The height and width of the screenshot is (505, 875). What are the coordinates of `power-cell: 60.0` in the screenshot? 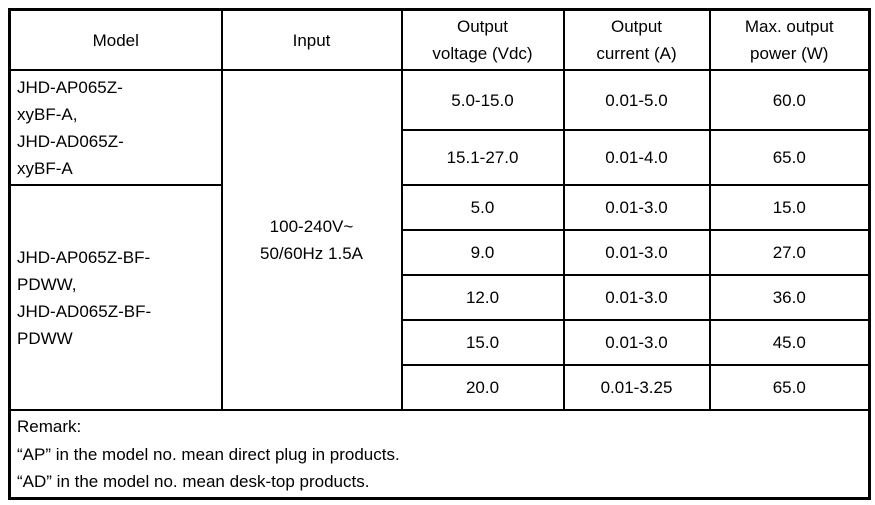 It's located at (789, 100).